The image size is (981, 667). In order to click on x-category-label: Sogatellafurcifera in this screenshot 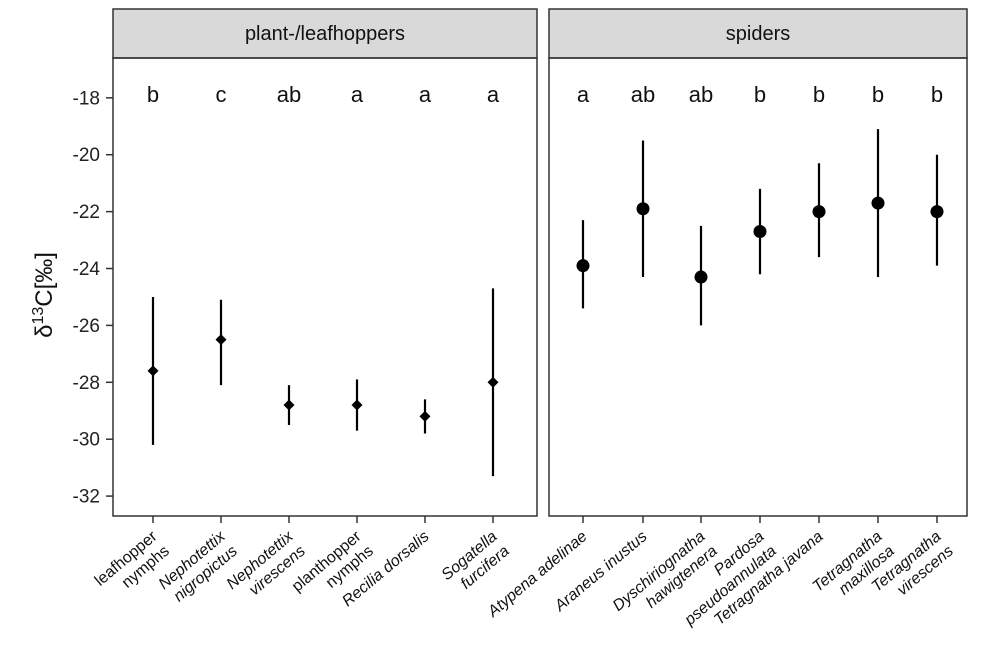, I will do `click(476, 563)`.